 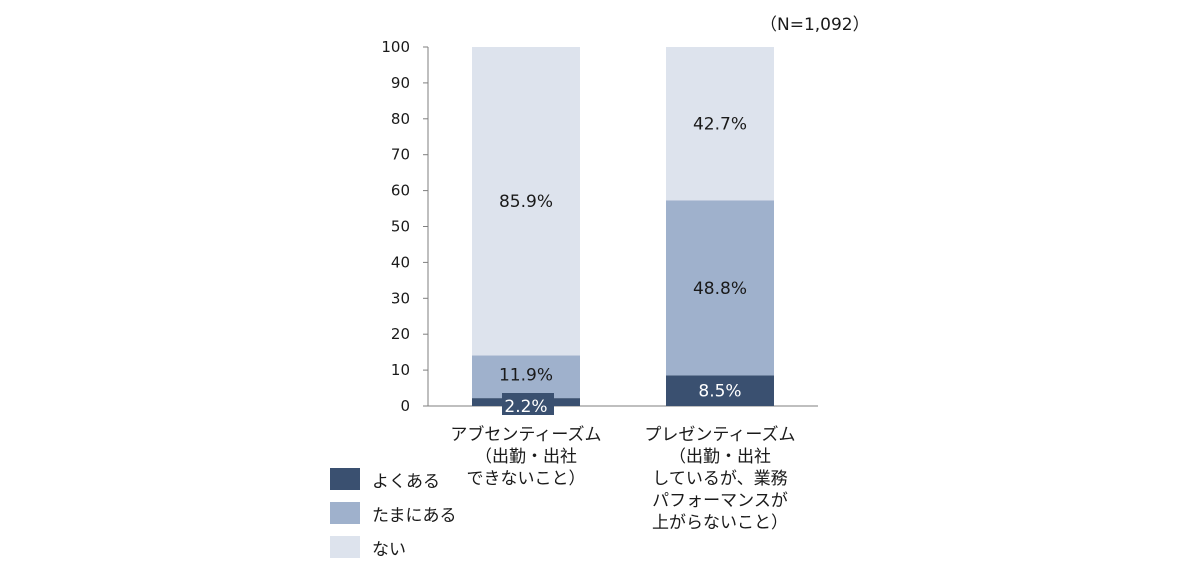 I want to click on data-label-box, so click(x=528, y=404).